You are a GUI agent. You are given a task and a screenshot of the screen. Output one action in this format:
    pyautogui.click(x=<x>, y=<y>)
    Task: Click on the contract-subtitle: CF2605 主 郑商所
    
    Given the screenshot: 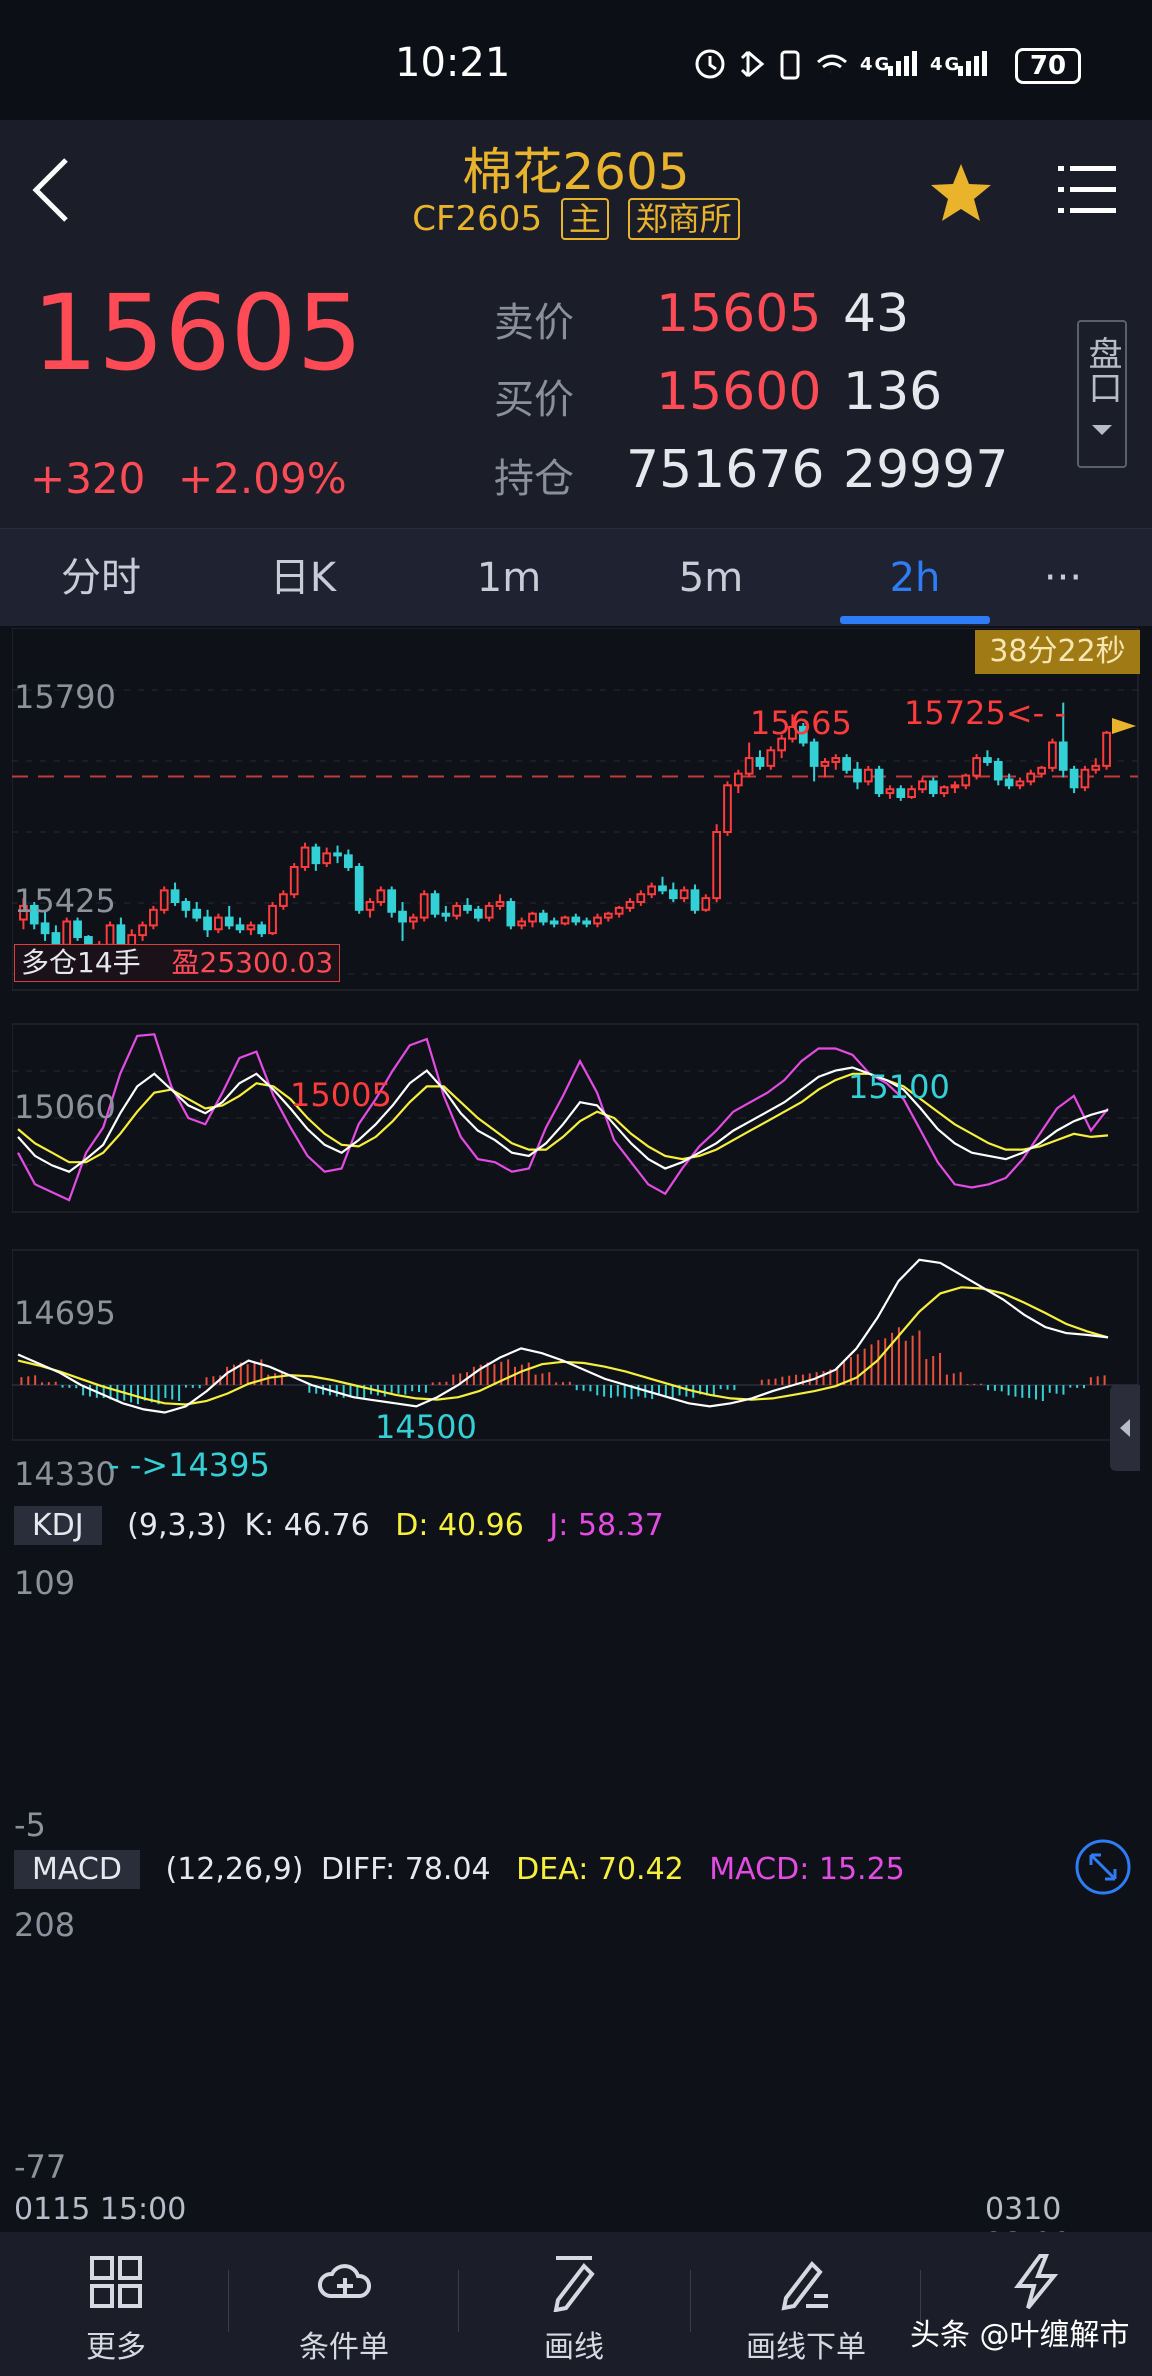 What is the action you would take?
    pyautogui.click(x=576, y=219)
    